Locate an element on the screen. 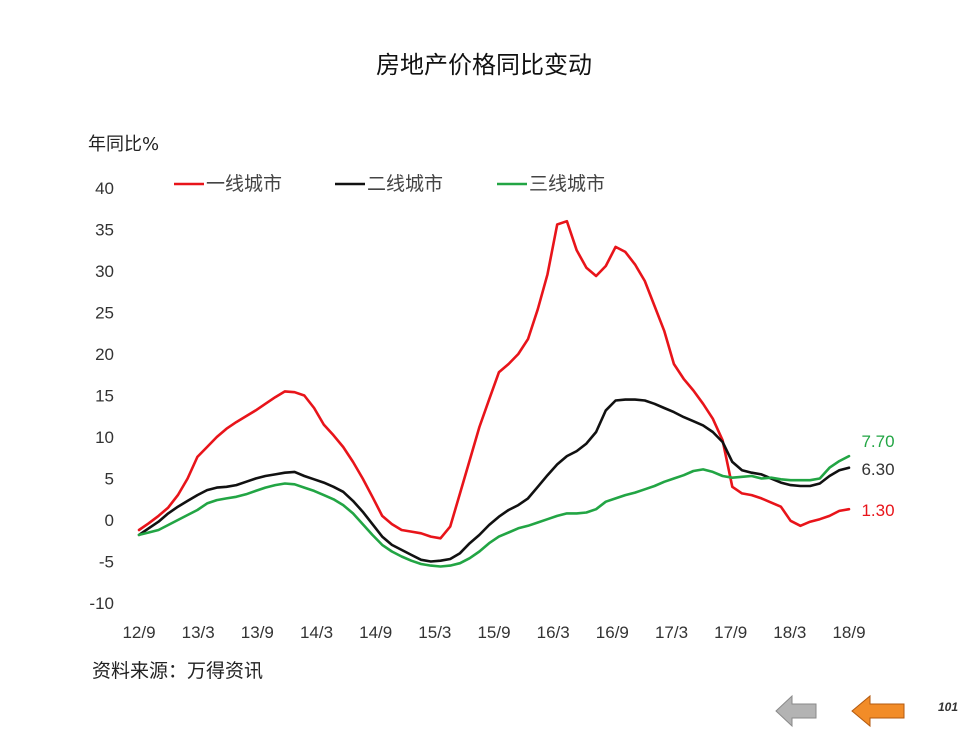 Image resolution: width=974 pixels, height=732 pixels. y-tick-label: 25 is located at coordinates (104, 313).